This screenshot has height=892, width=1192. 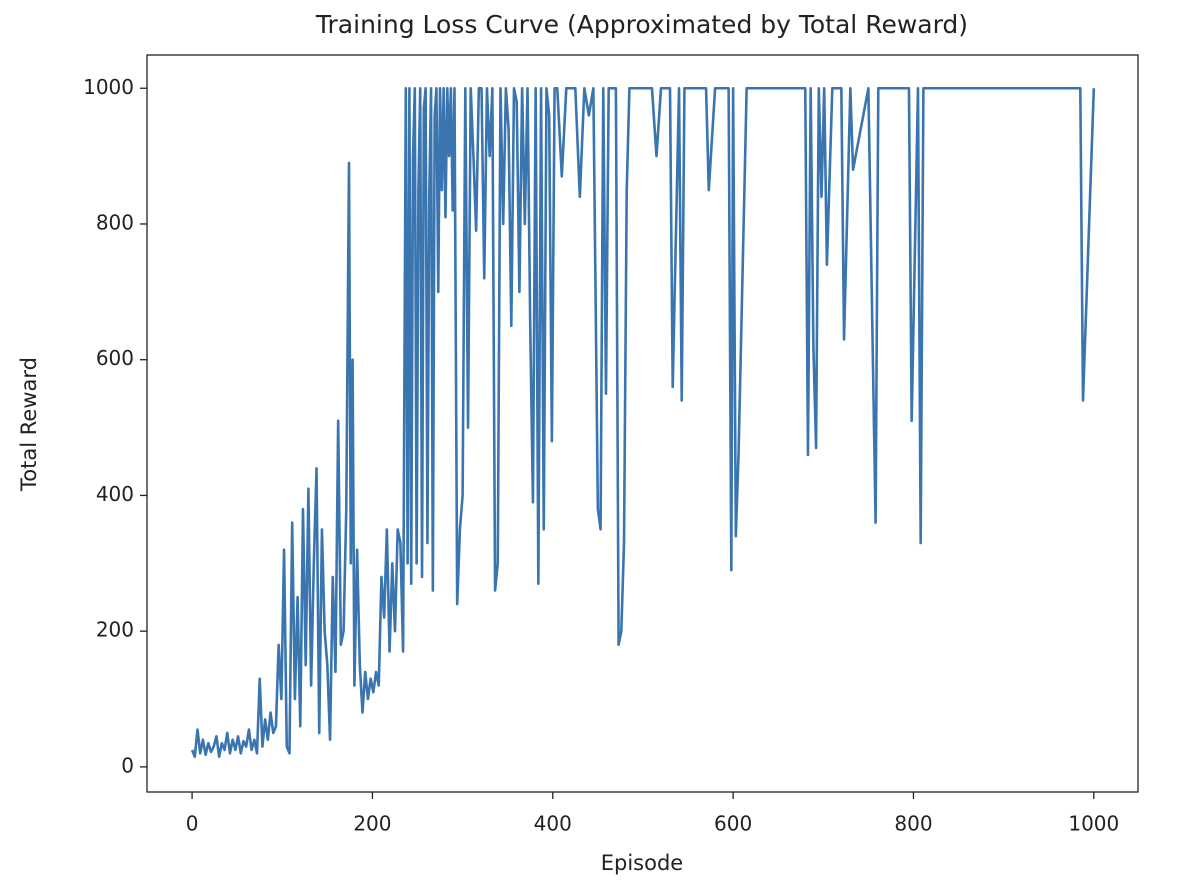 What do you see at coordinates (1093, 824) in the screenshot?
I see `x-tick-label: 1000` at bounding box center [1093, 824].